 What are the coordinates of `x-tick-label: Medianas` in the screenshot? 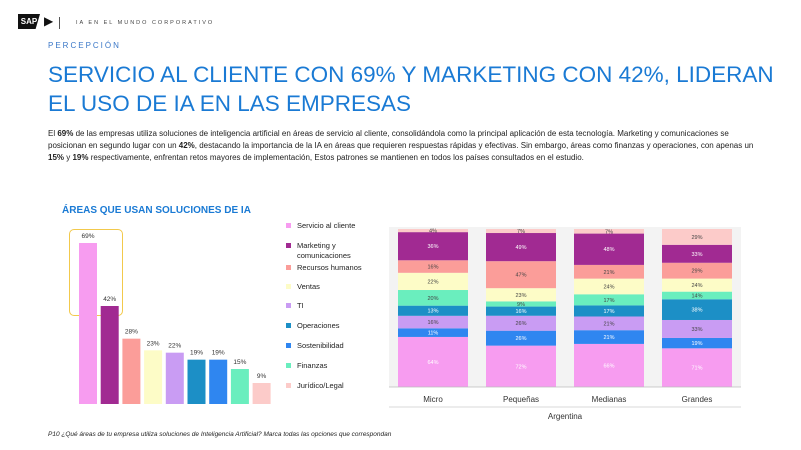 It's located at (609, 399).